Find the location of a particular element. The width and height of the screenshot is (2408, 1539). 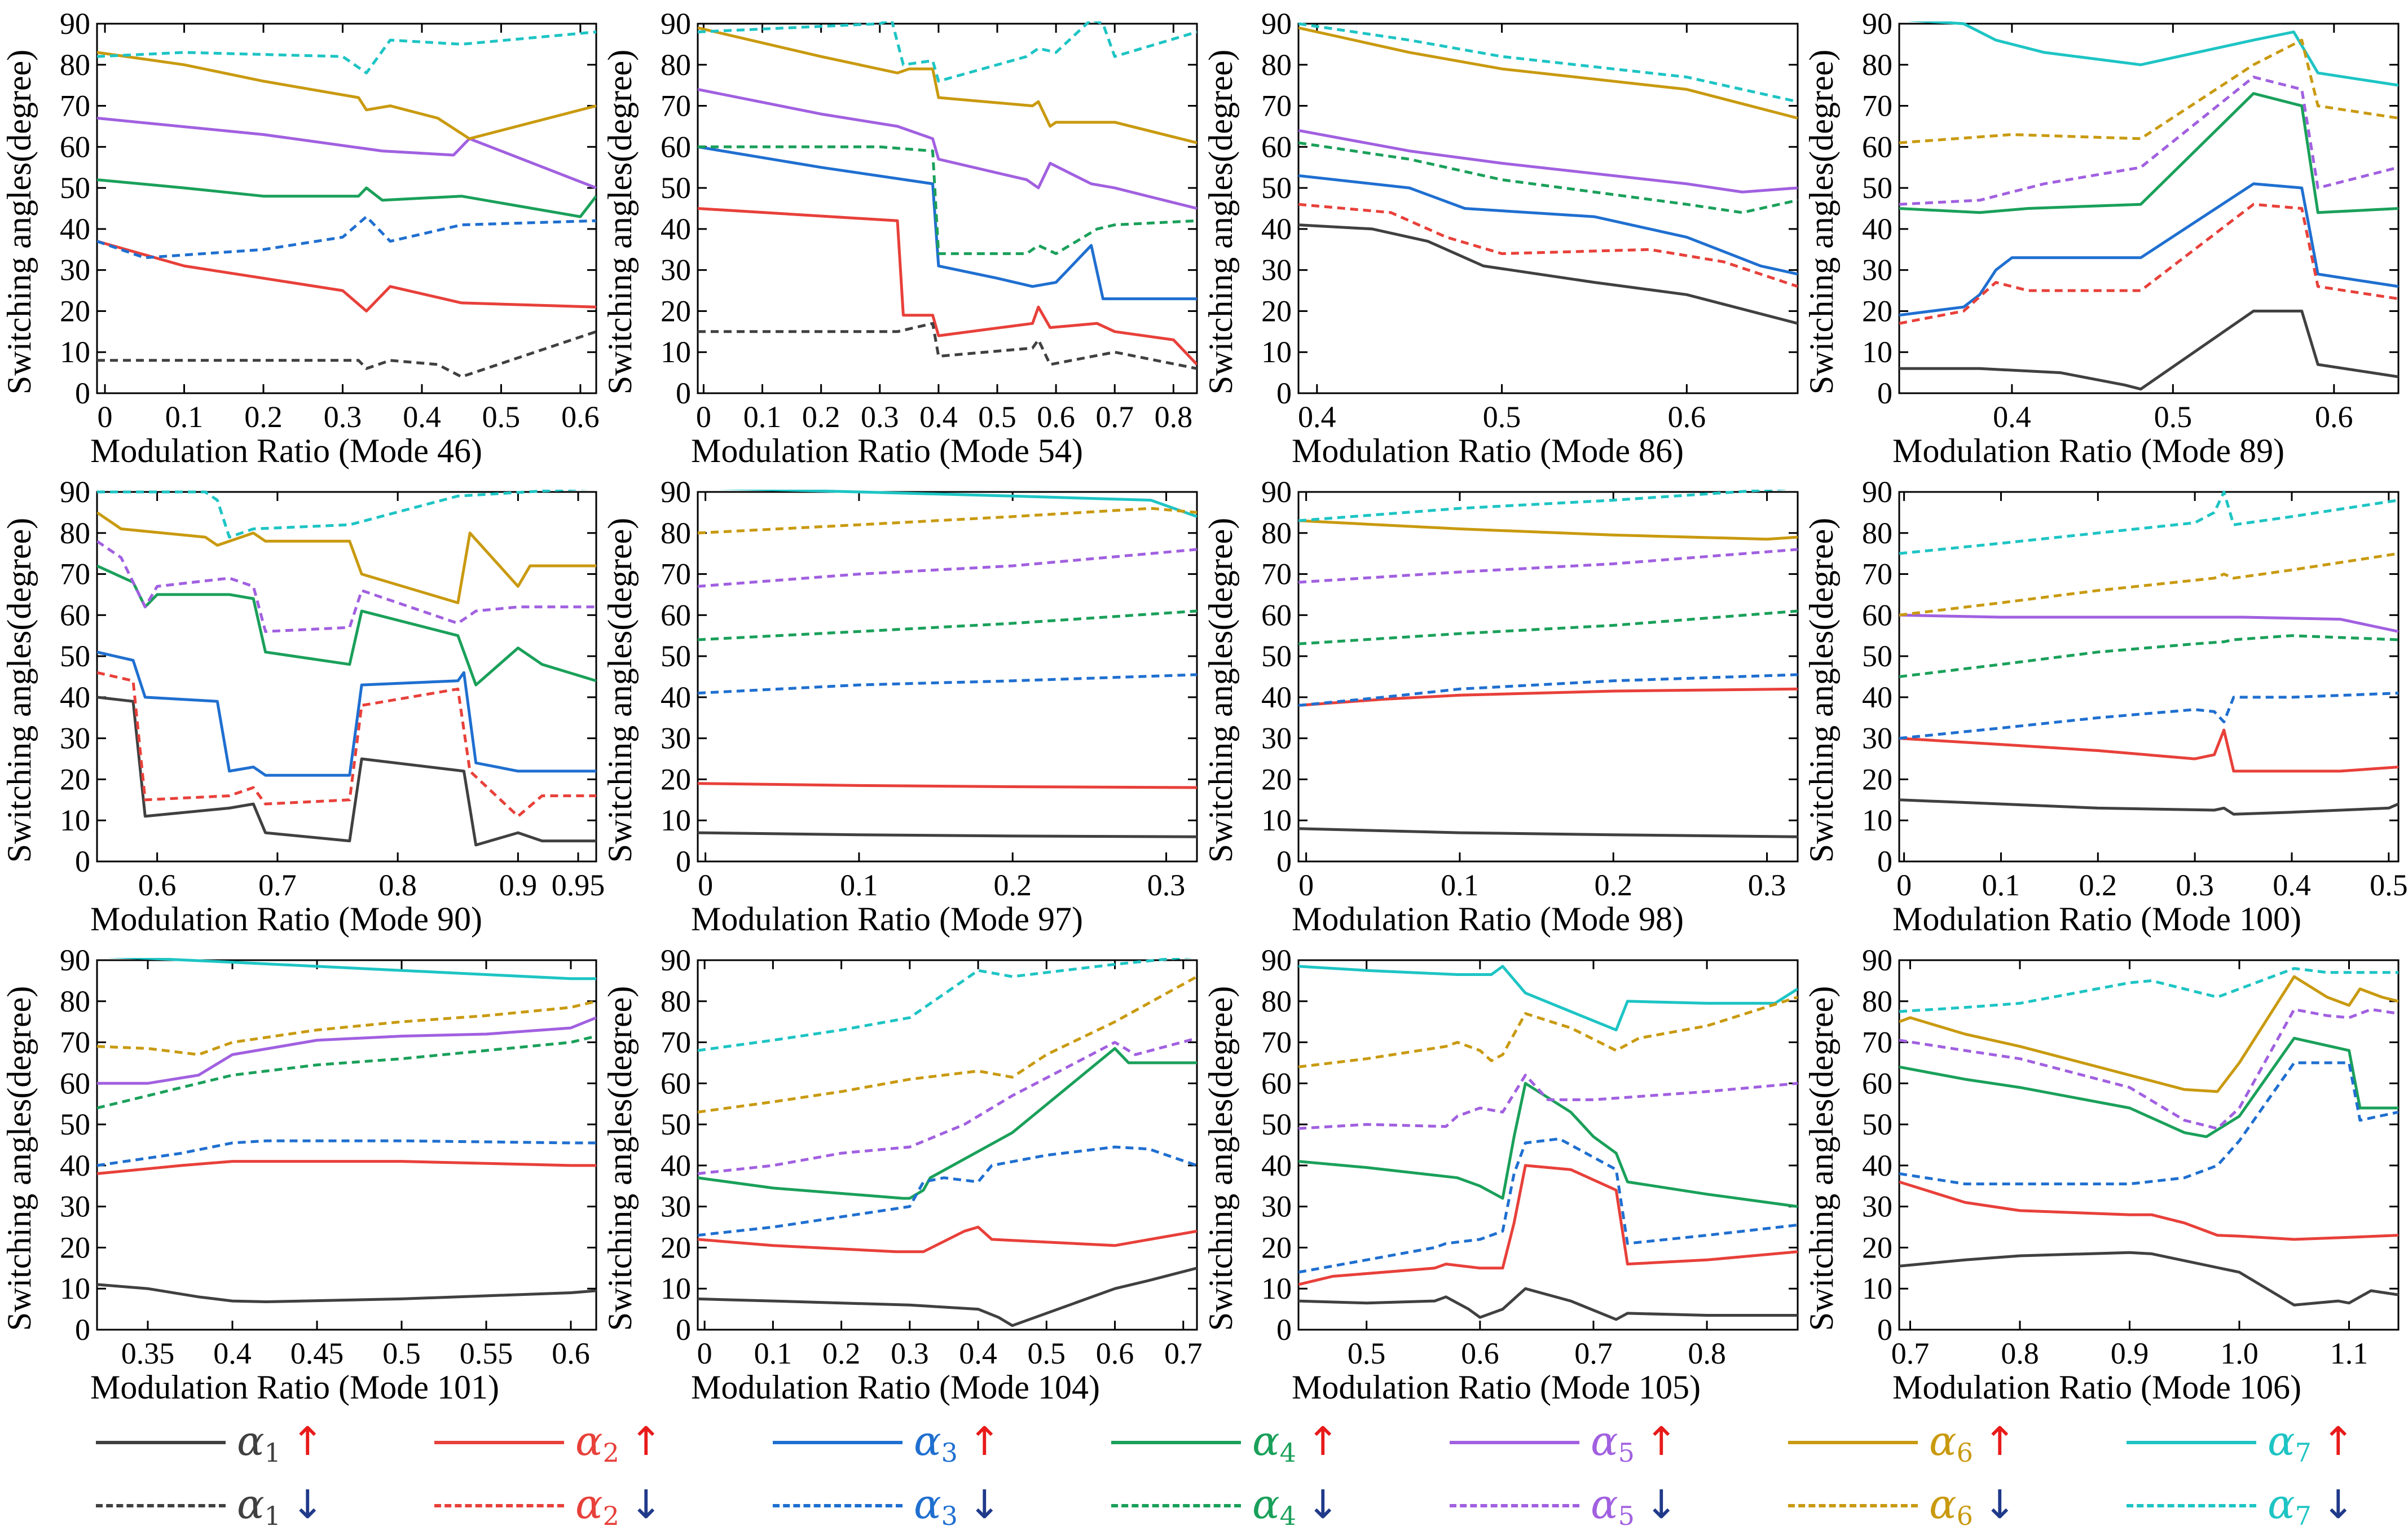

x-axis-label: Modulation Ratio (Mode 98) is located at coordinates (1488, 919).